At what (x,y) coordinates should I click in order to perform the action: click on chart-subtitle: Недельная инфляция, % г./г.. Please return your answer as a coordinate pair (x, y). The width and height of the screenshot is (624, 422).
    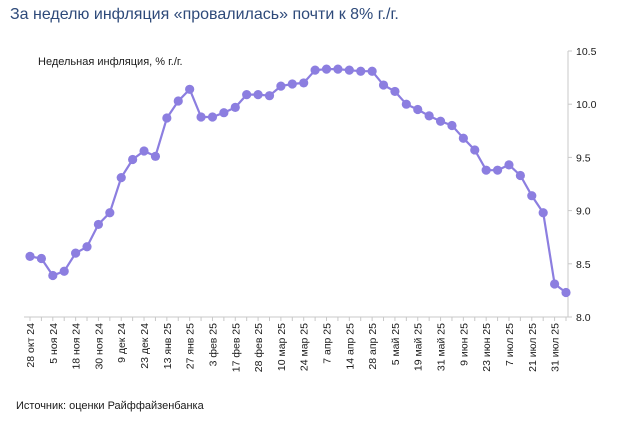
    Looking at the image, I should click on (110, 62).